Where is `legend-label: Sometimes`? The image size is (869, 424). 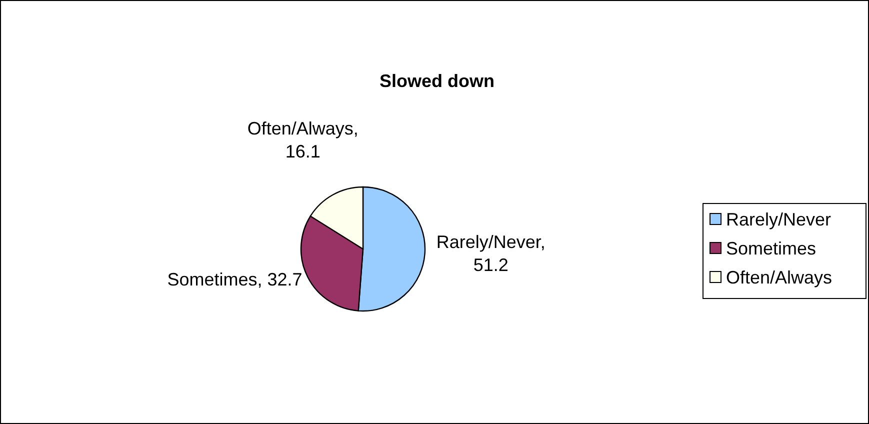
legend-label: Sometimes is located at coordinates (771, 248).